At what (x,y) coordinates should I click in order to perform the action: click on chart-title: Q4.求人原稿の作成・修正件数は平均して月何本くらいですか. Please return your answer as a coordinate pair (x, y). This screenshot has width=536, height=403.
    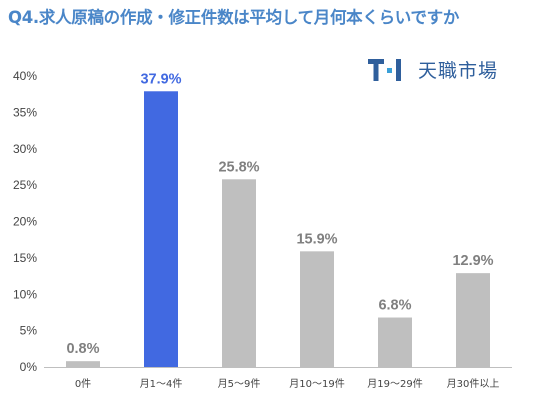
    Looking at the image, I should click on (234, 17).